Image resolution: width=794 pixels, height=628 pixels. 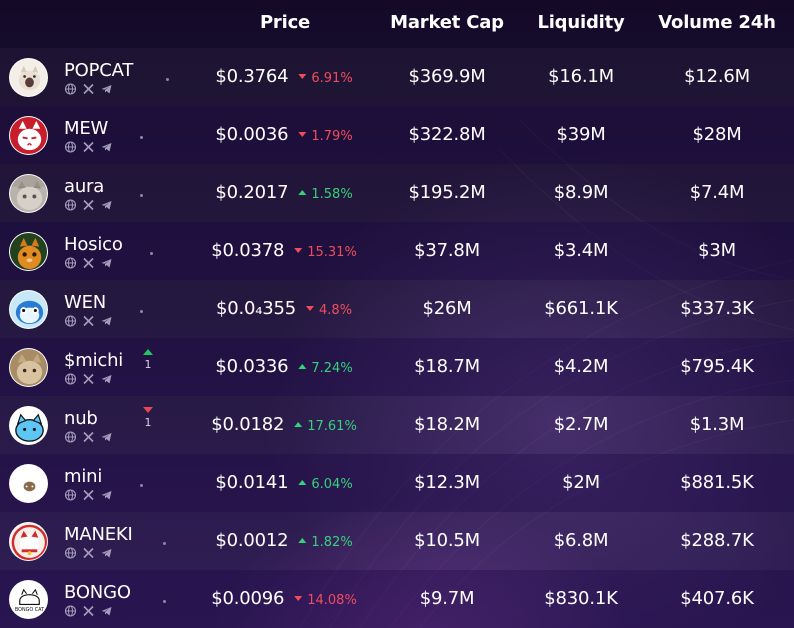 I want to click on token-name: nub, so click(x=81, y=418).